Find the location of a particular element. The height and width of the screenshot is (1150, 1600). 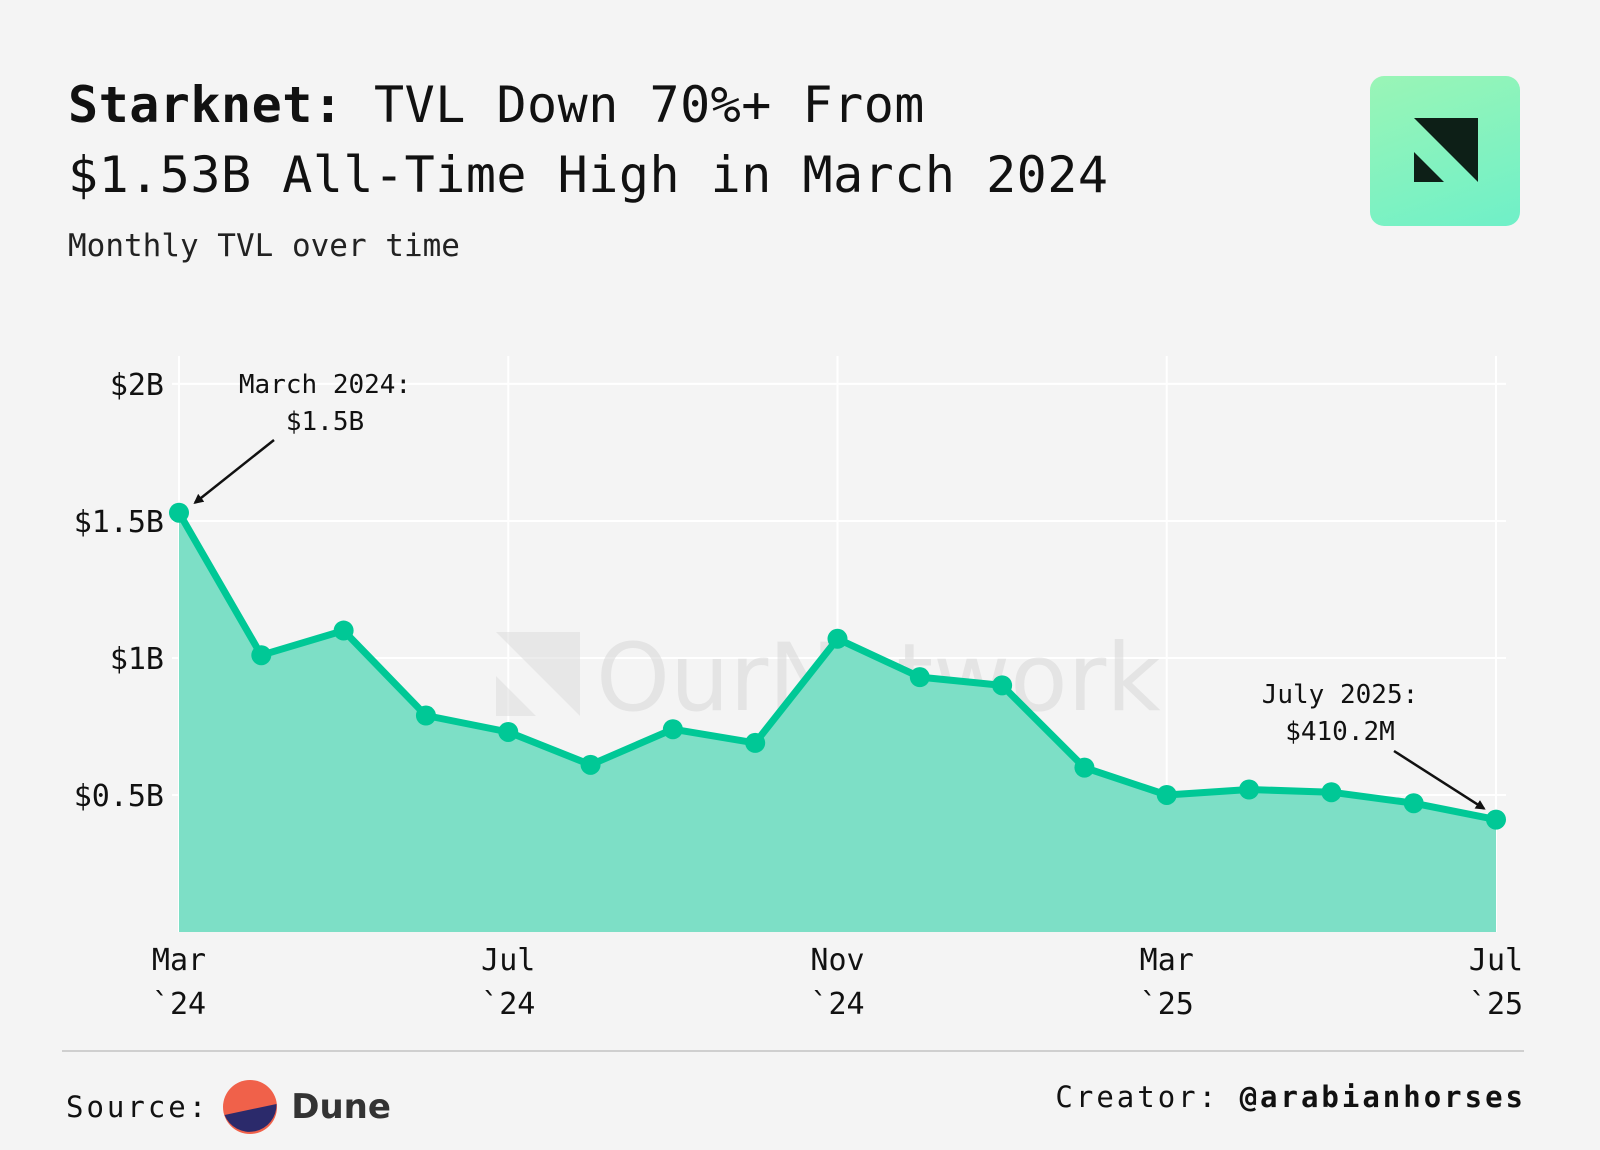

annotation-label-line1: July 2025: is located at coordinates (1340, 695).